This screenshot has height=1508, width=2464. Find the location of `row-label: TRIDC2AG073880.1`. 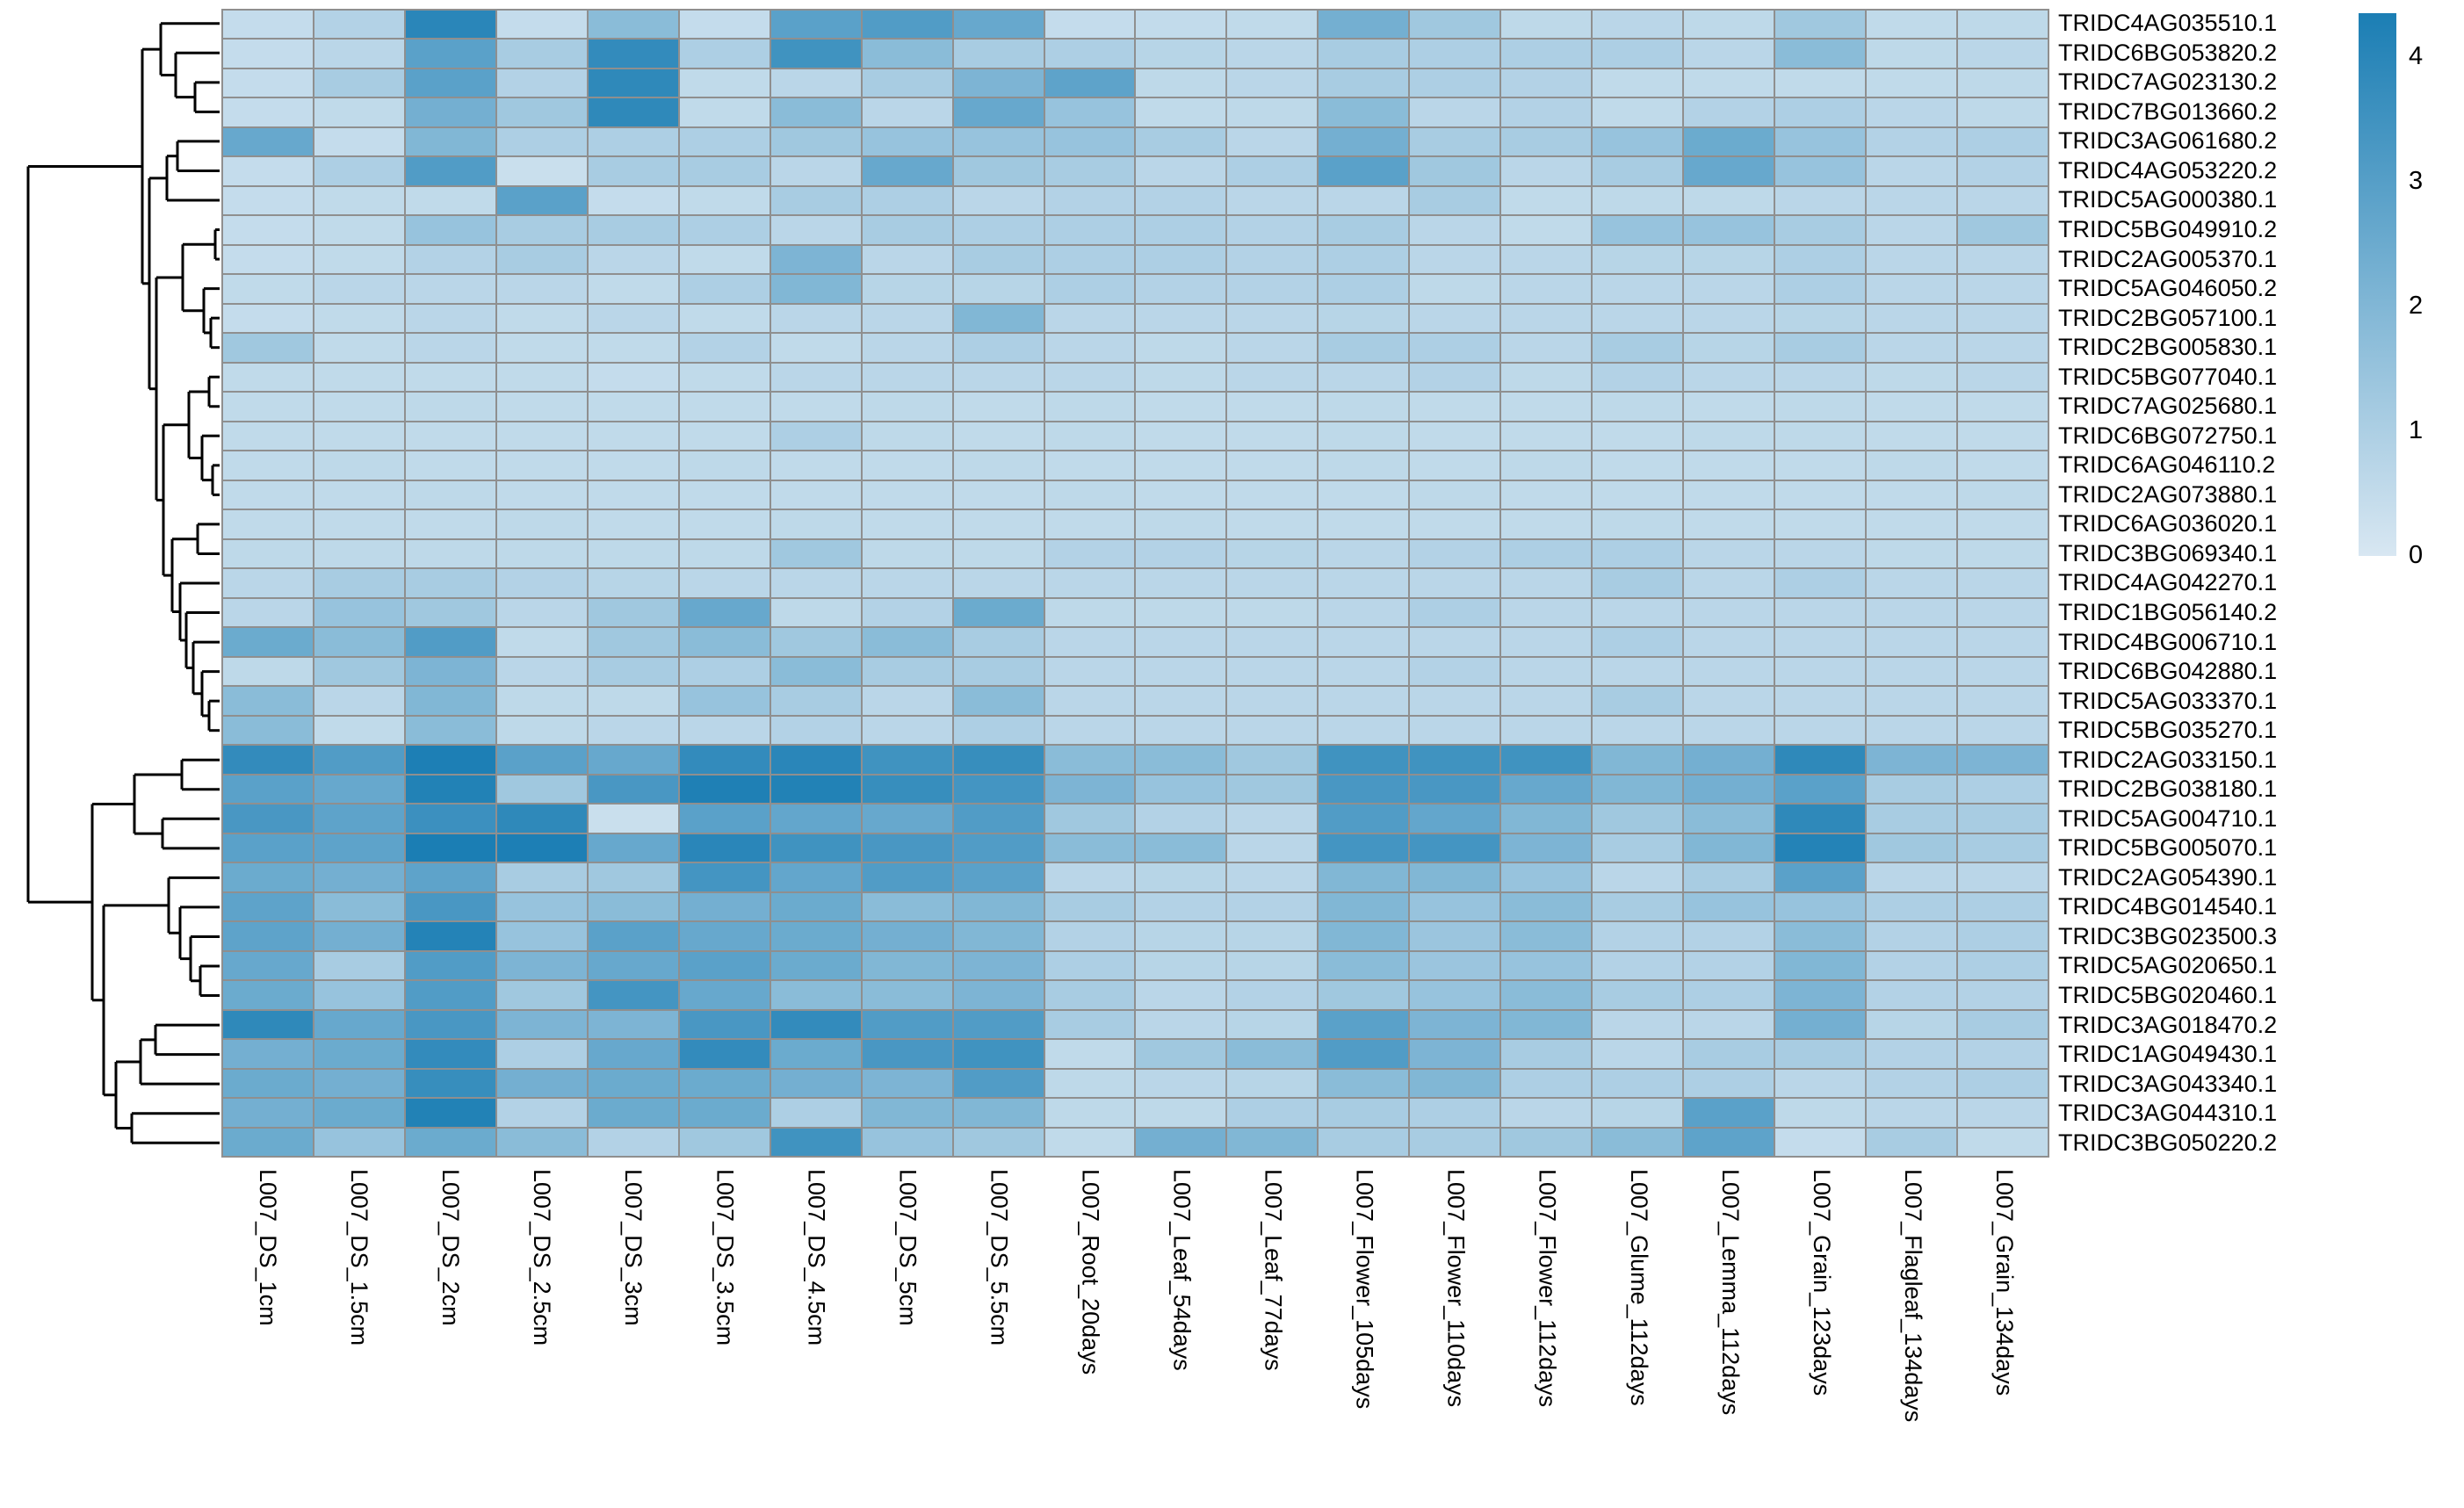

row-label: TRIDC2AG073880.1 is located at coordinates (2168, 494).